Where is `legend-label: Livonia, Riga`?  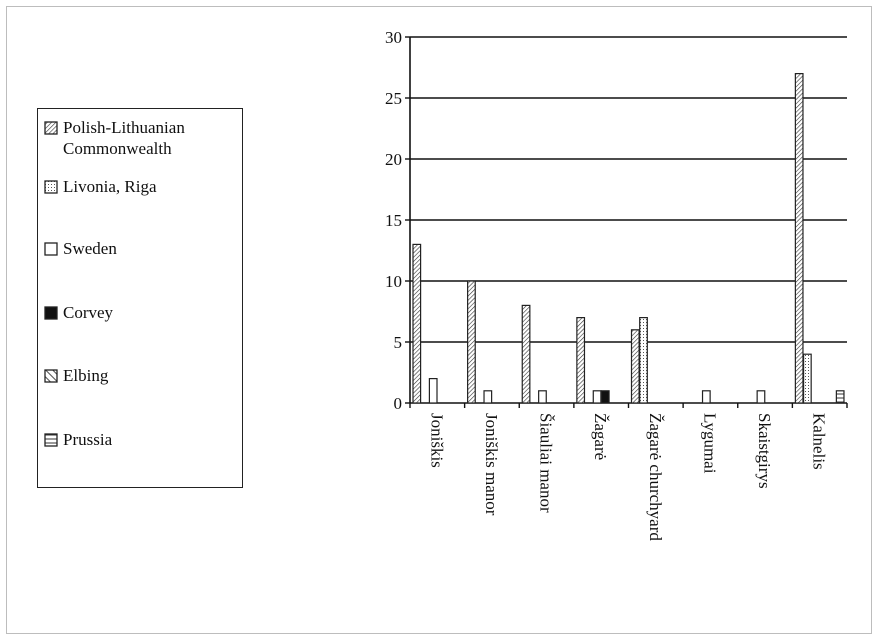 legend-label: Livonia, Riga is located at coordinates (110, 186).